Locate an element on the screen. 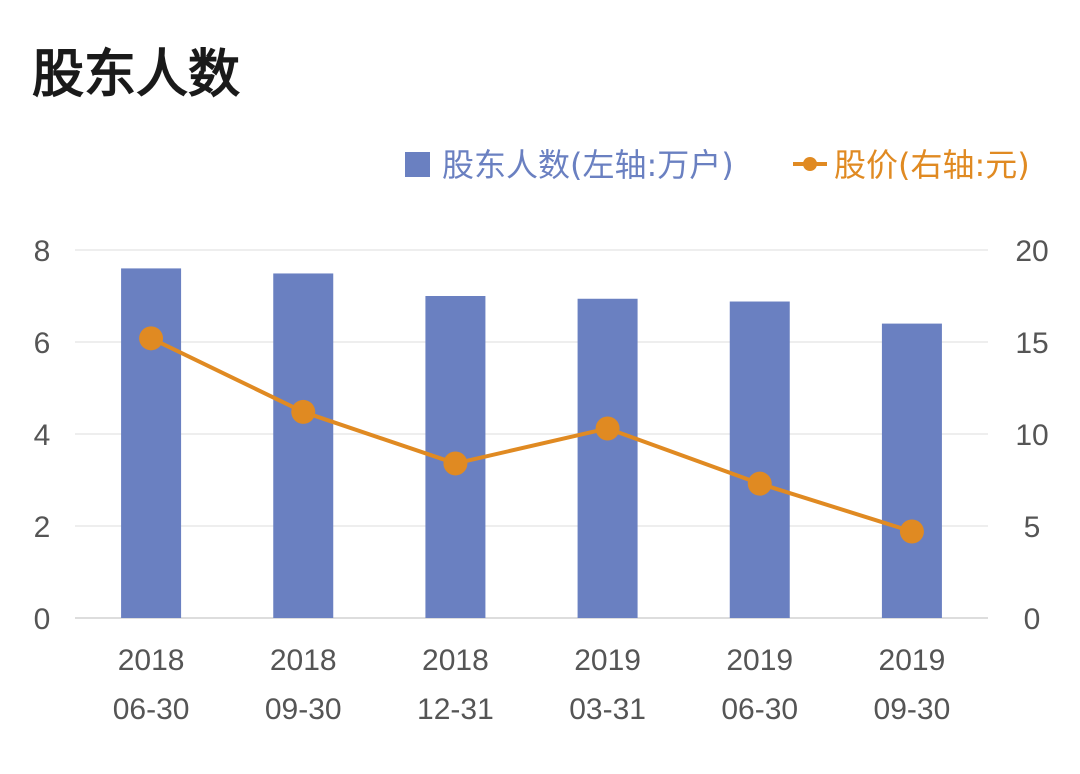 Image resolution: width=1080 pixels, height=774 pixels. right-axis-tick-label: 10 is located at coordinates (1031, 435).